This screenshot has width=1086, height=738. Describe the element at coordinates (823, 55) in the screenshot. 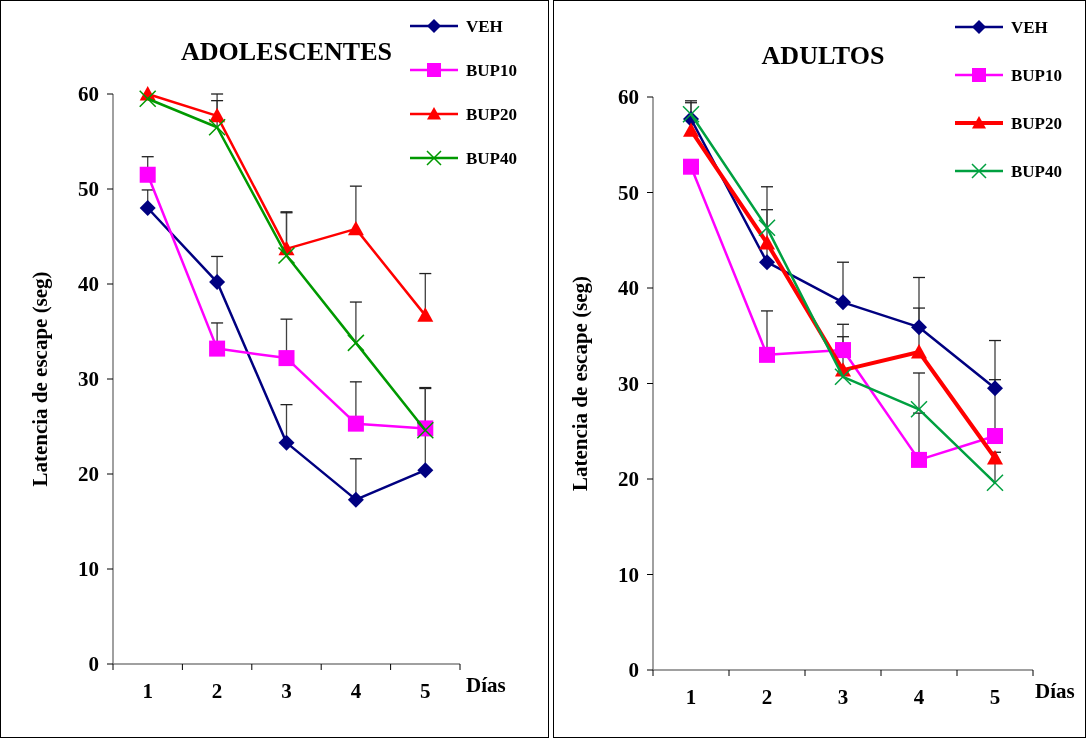

I see `chart-title: ADULTOS` at that location.